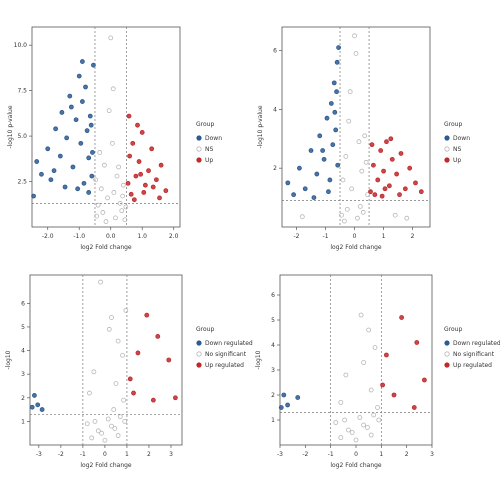 This screenshot has height=500, width=500. I want to click on x-tick-label: 0, so click(105, 454).